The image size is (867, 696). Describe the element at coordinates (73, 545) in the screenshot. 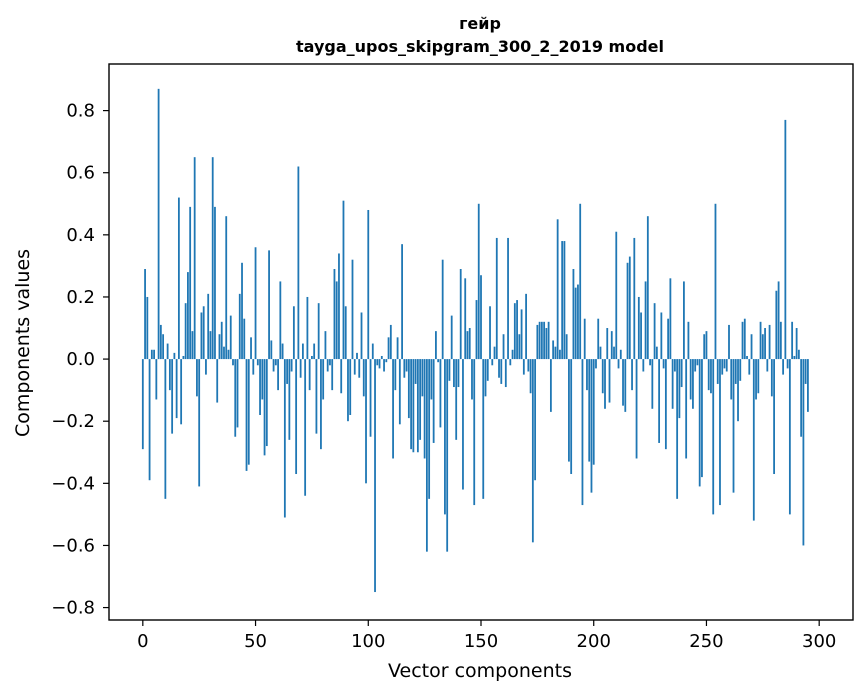

I see `y-tick-label: −0.6` at that location.